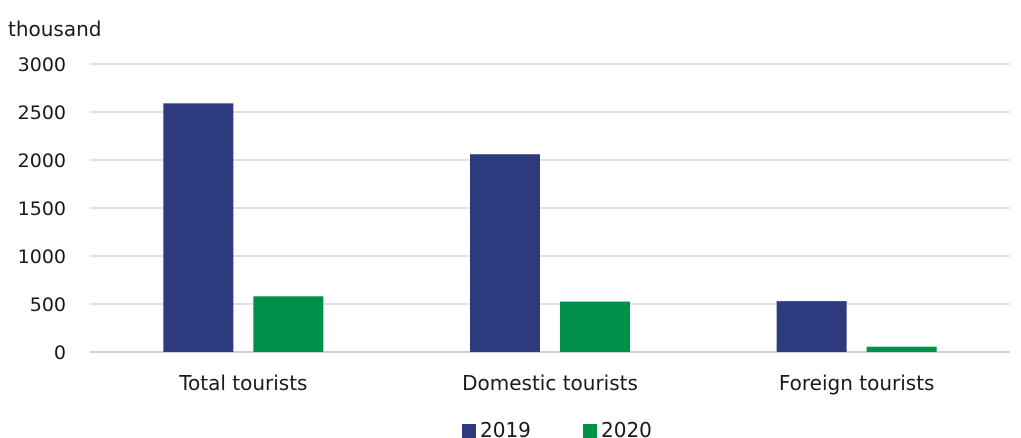 This screenshot has width=1021, height=438. I want to click on bar-2019-foreign-tourists, so click(811, 326).